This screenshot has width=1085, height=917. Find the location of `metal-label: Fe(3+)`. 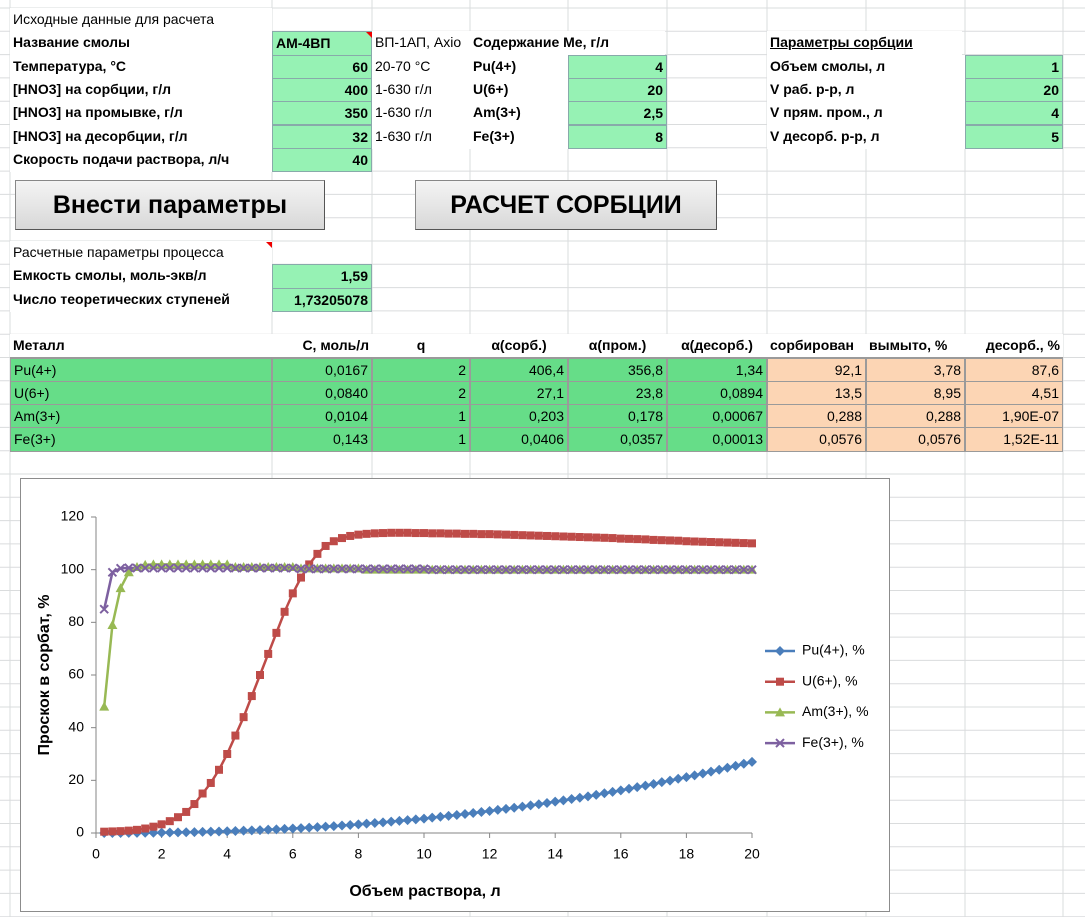

metal-label: Fe(3+) is located at coordinates (519, 136).